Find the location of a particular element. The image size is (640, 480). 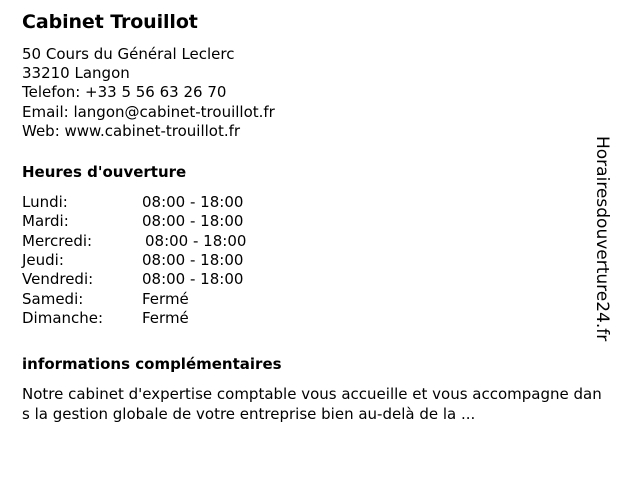

hours-day-label: Jeudi: is located at coordinates (43, 259).